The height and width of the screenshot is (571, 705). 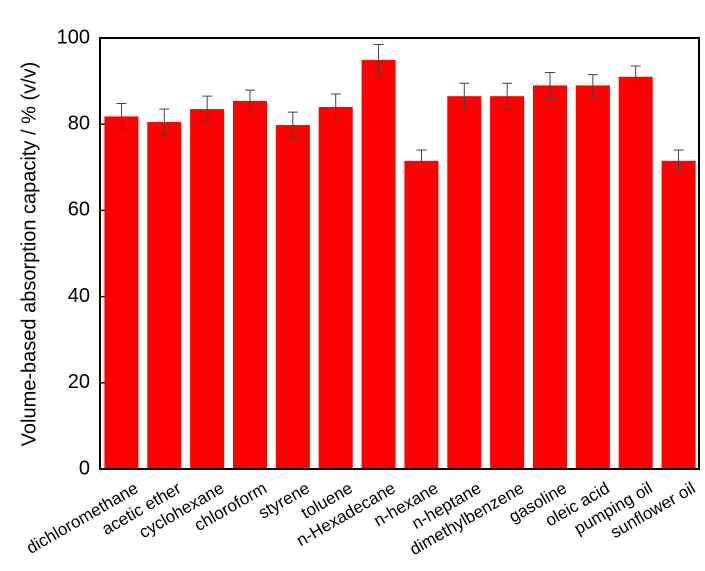 I want to click on y-tick-label: 40, so click(x=79, y=296).